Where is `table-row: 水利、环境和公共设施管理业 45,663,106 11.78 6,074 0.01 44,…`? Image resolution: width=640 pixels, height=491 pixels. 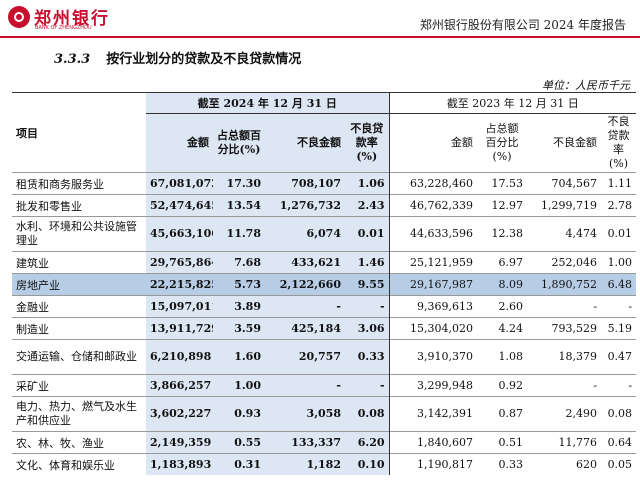
table-row: 水利、环境和公共设施管理业 45,663,106 11.78 6,074 0.01 44,… is located at coordinates (324, 234).